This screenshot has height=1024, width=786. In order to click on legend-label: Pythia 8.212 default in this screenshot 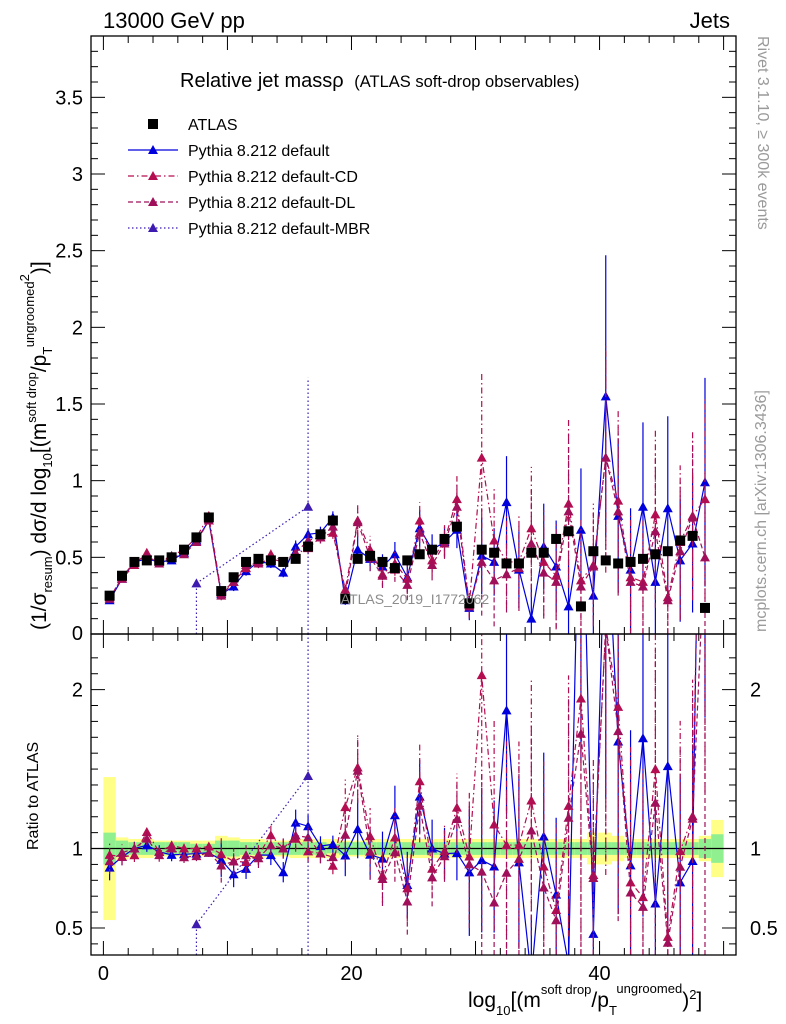, I will do `click(259, 151)`.